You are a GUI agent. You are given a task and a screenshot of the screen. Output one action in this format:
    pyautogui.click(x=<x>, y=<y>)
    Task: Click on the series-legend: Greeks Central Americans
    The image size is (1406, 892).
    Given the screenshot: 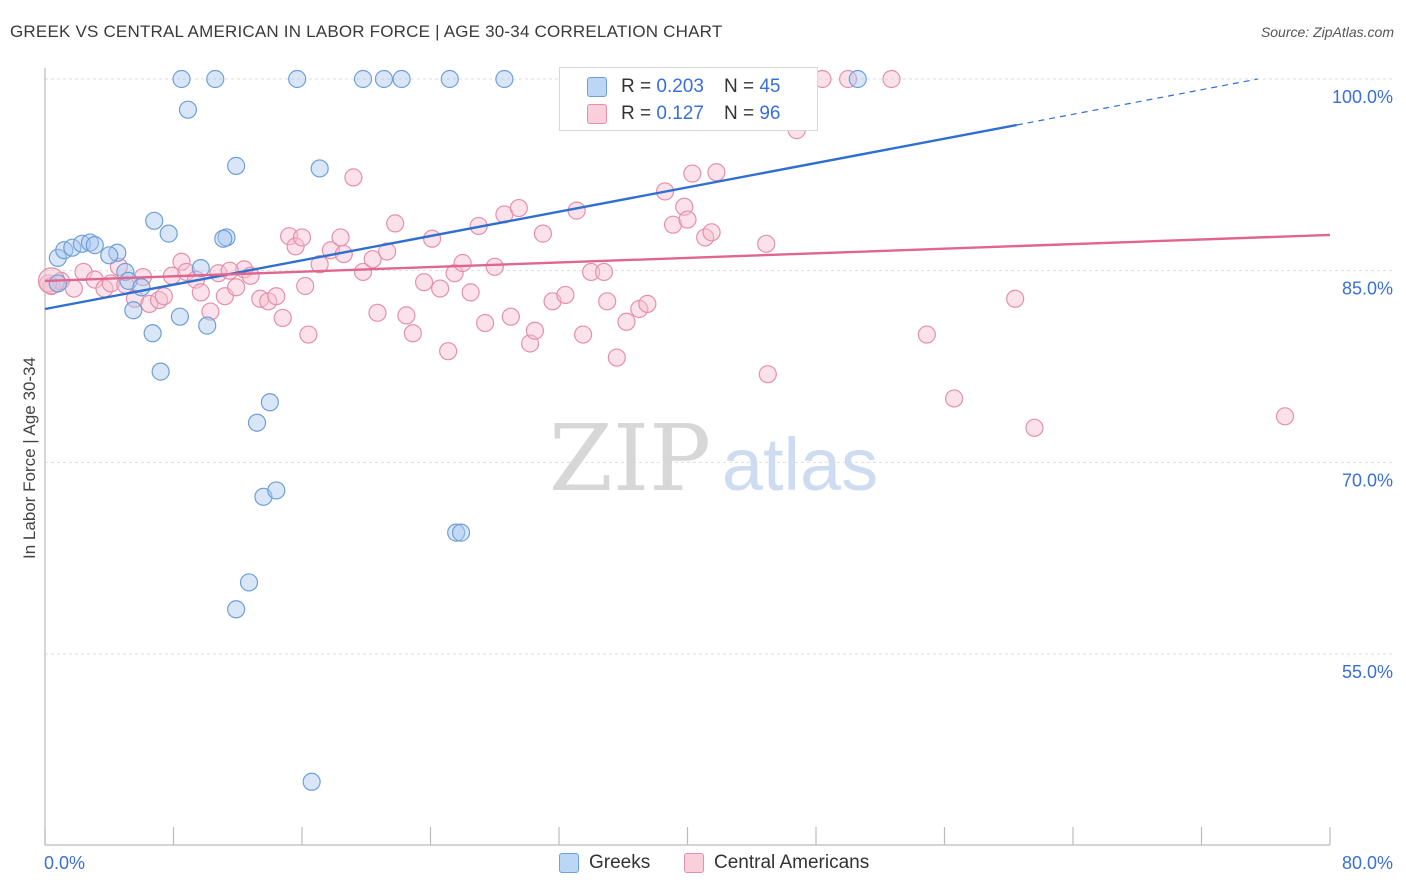 What is the action you would take?
    pyautogui.click(x=703, y=865)
    